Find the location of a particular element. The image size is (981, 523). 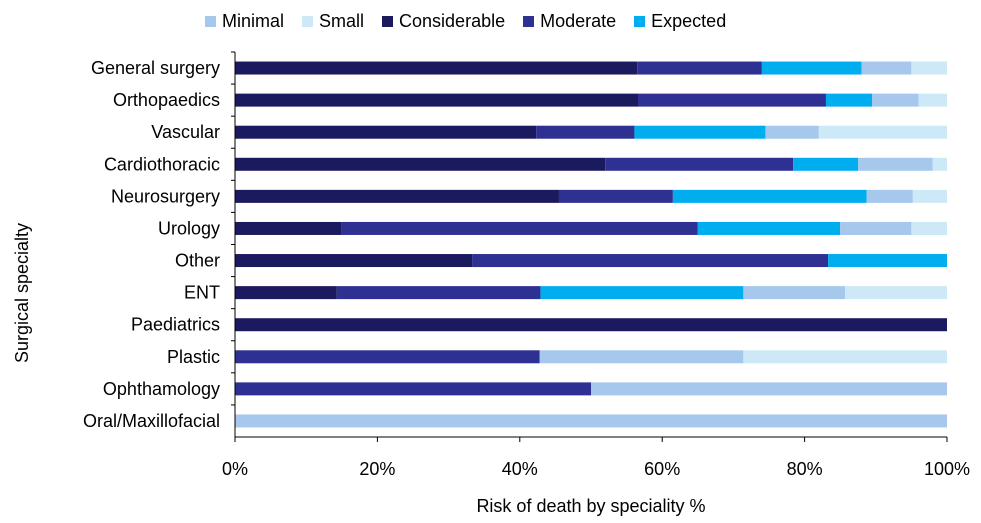

category-label: Oral/Maxillofacial is located at coordinates (151, 421).